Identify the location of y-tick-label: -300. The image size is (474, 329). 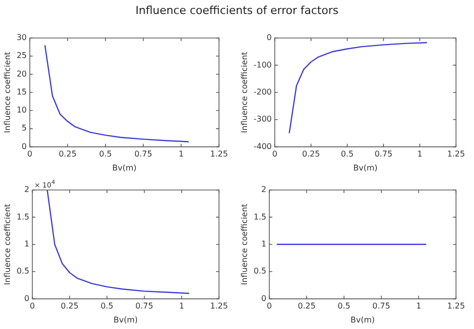
(263, 119).